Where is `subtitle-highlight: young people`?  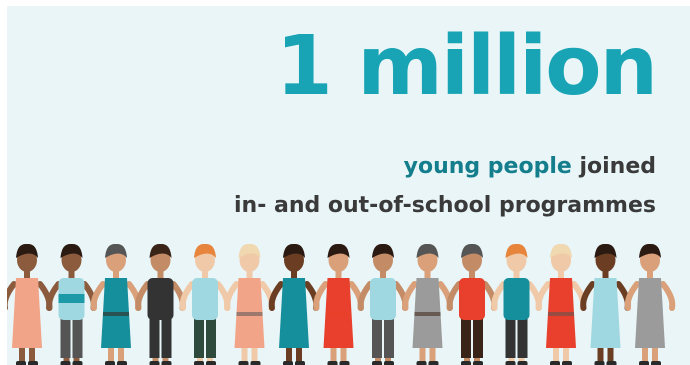 subtitle-highlight: young people is located at coordinates (487, 166).